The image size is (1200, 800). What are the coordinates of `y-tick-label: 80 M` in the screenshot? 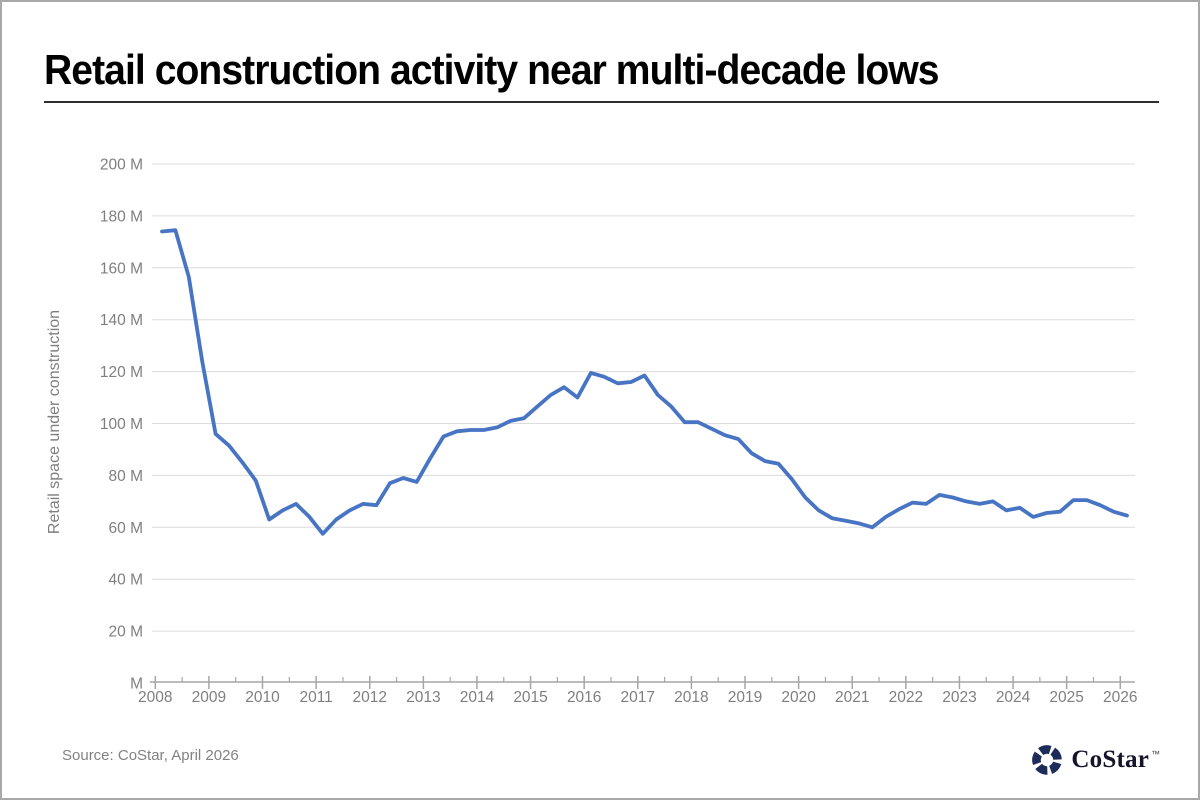 It's located at (126, 476).